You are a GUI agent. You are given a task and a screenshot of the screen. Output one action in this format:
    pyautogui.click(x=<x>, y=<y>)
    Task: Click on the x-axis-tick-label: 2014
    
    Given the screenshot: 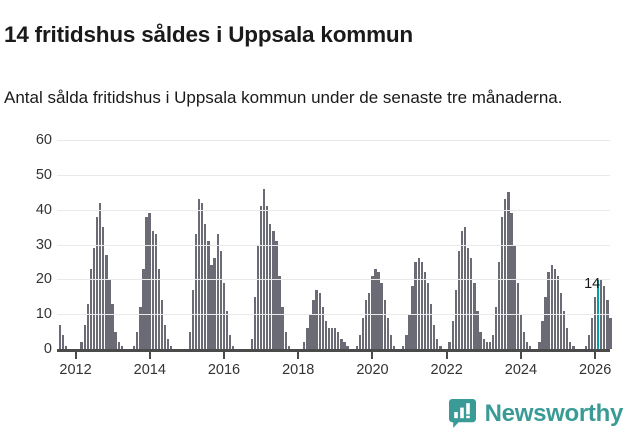 What is the action you would take?
    pyautogui.click(x=149, y=370)
    